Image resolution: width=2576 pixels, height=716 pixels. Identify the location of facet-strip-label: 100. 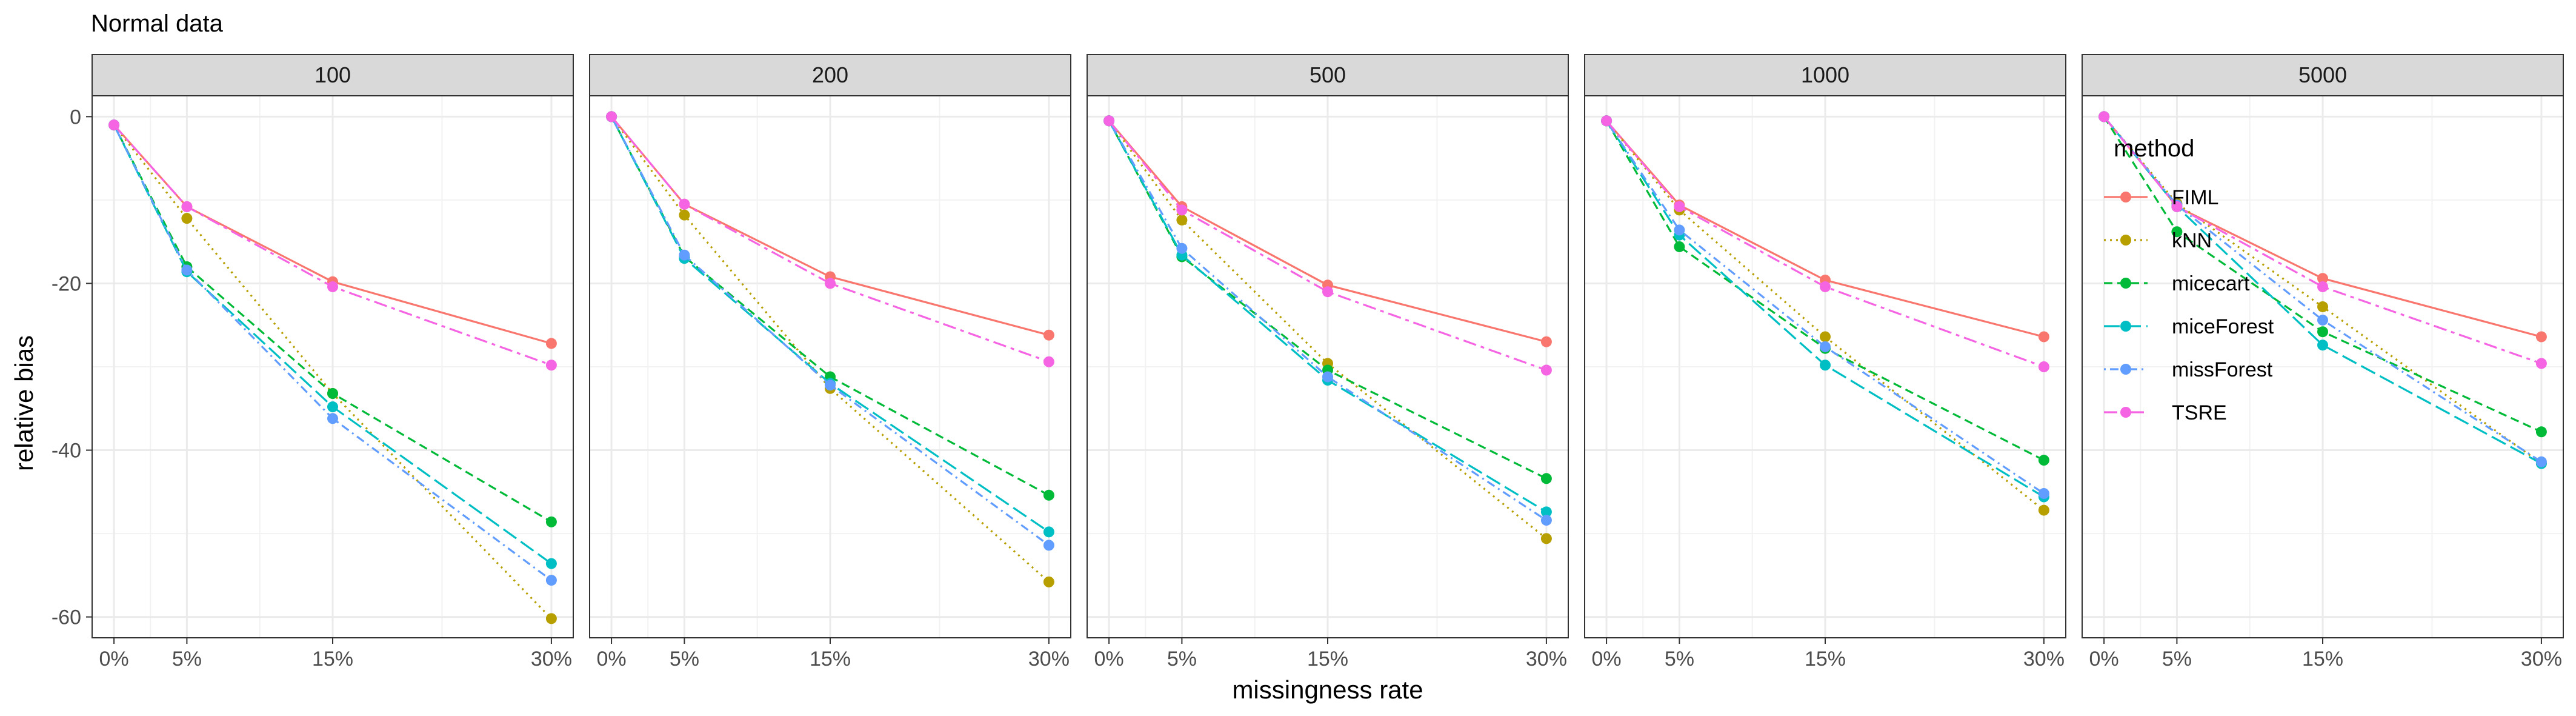
(333, 74).